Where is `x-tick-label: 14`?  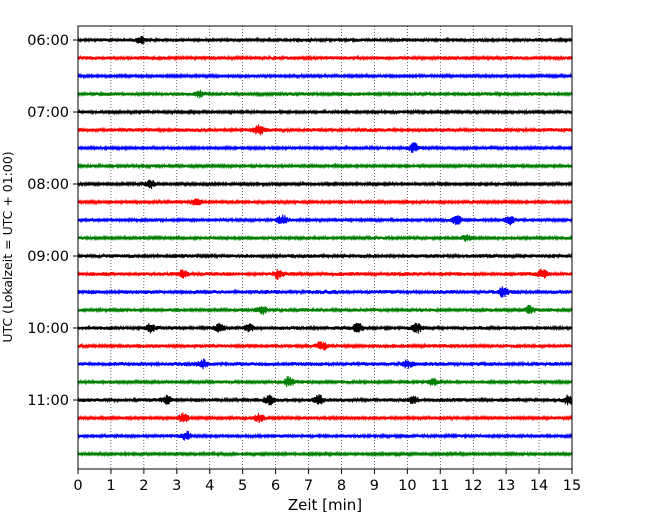
x-tick-label: 14 is located at coordinates (539, 486).